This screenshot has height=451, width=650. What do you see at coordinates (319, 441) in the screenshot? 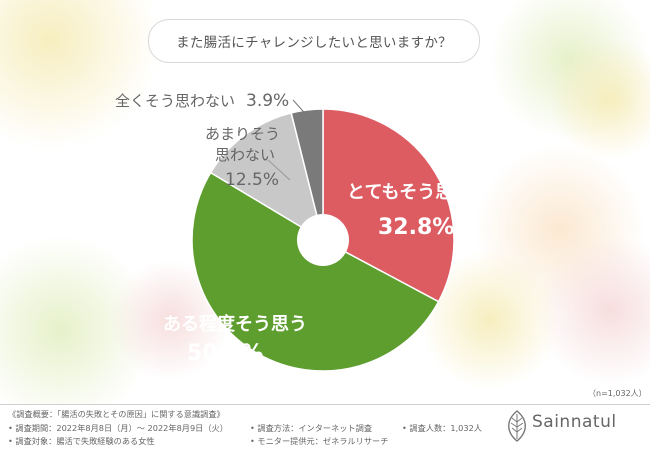
I see `survey-provider: • モニター提供元：ゼネラルリサーチ` at bounding box center [319, 441].